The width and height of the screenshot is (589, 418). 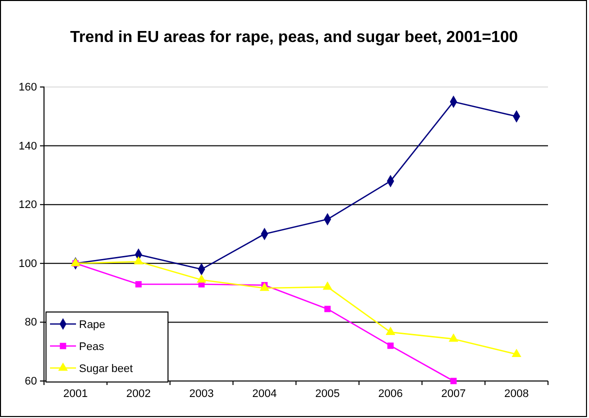 I want to click on y-tick-label: 140, so click(x=27, y=146).